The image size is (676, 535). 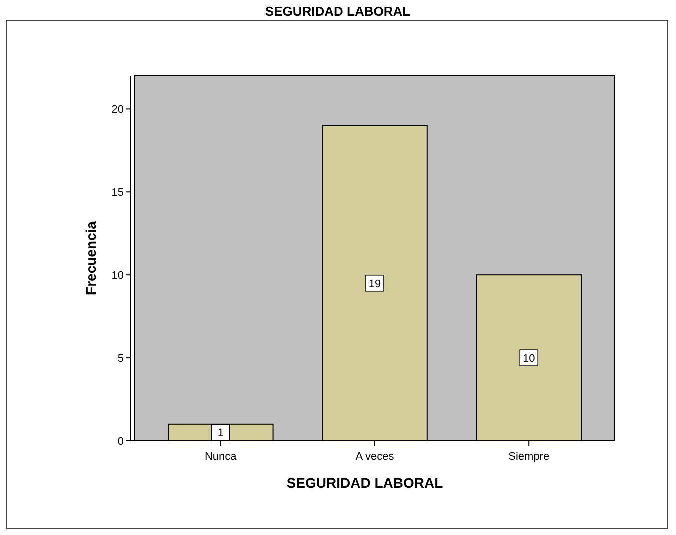 I want to click on x-tick-label: Nunca, so click(x=221, y=457).